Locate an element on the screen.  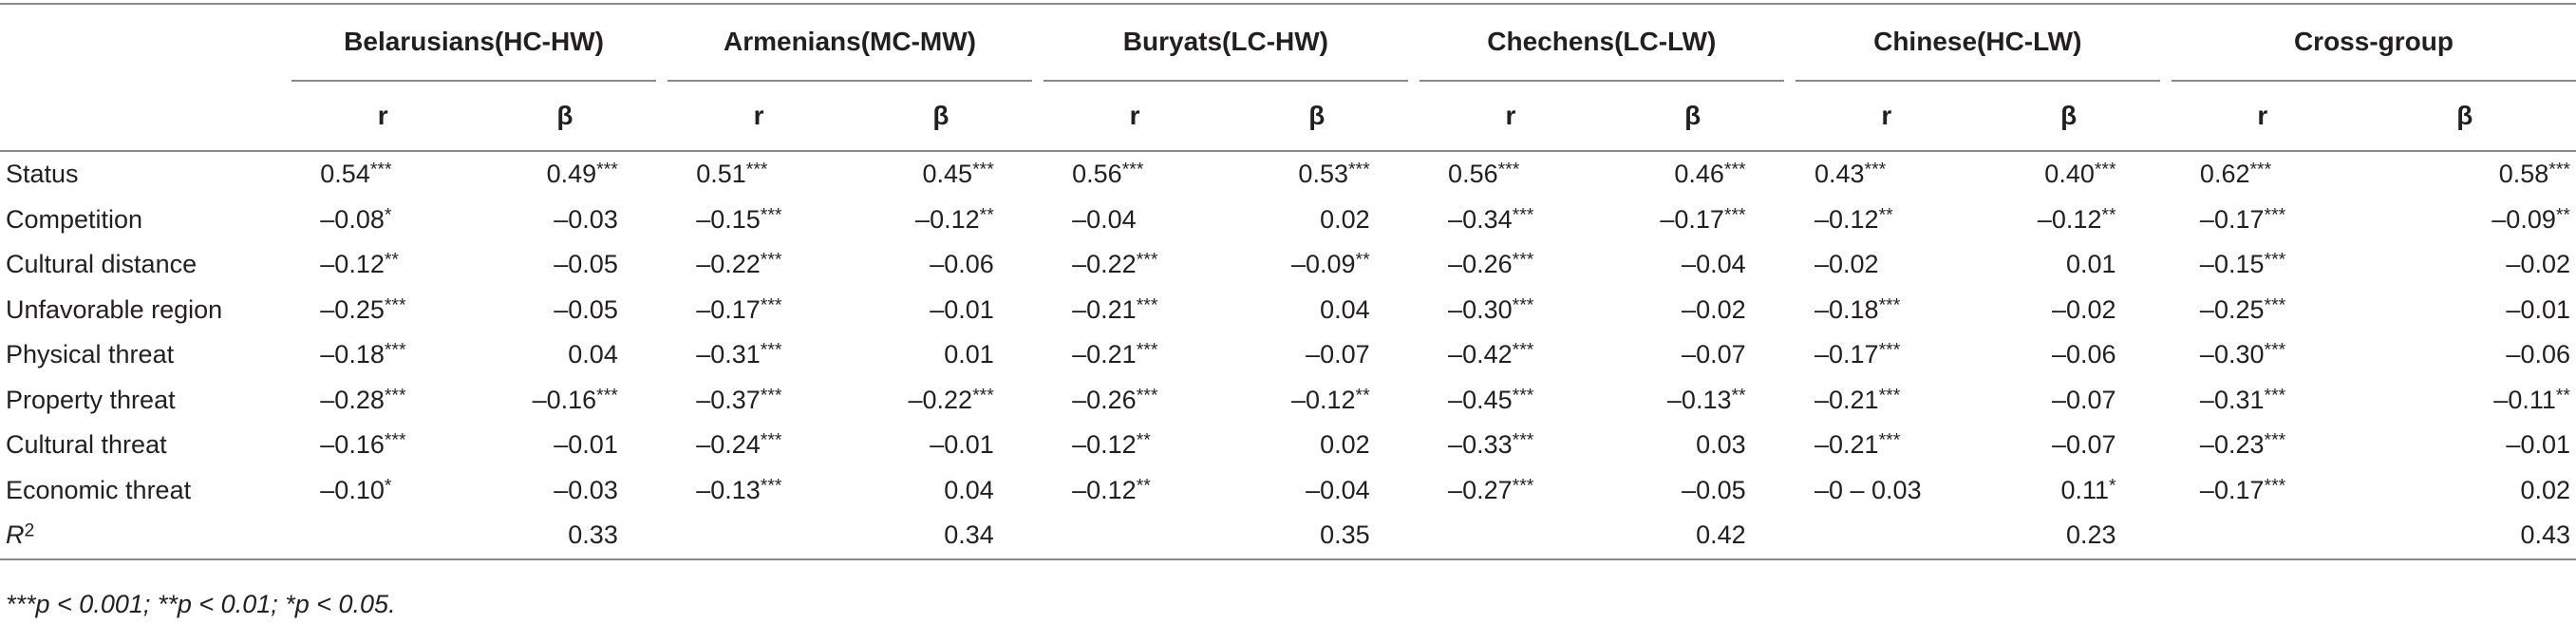
r-value-cell: –0.15*** is located at coordinates (759, 220).